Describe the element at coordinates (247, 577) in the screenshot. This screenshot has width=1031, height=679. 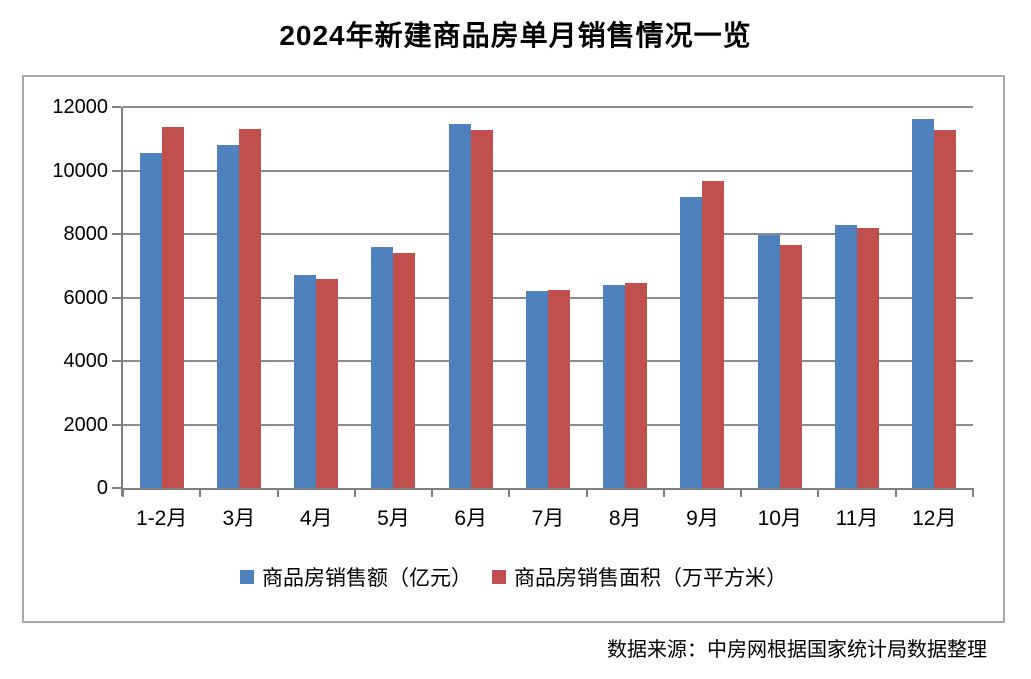
I see `legend-swatch-sales-amount` at that location.